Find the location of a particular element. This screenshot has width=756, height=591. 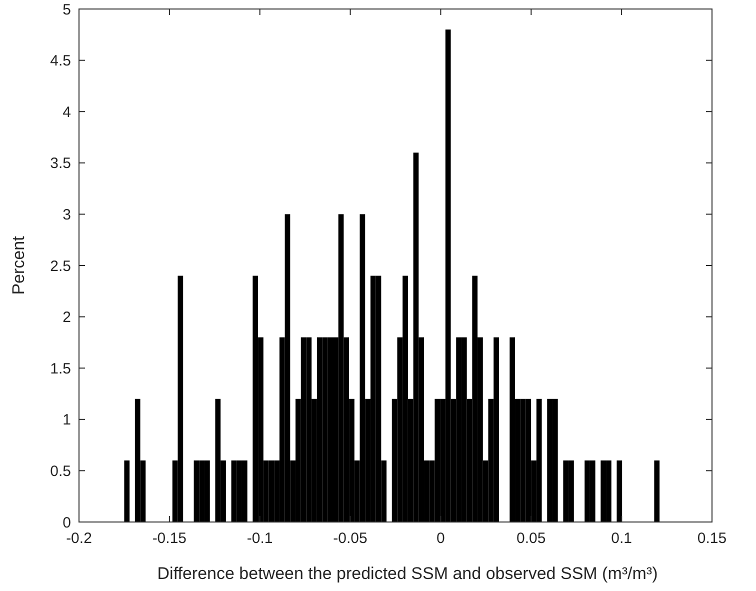

y-axis-title: Percent is located at coordinates (18, 265).